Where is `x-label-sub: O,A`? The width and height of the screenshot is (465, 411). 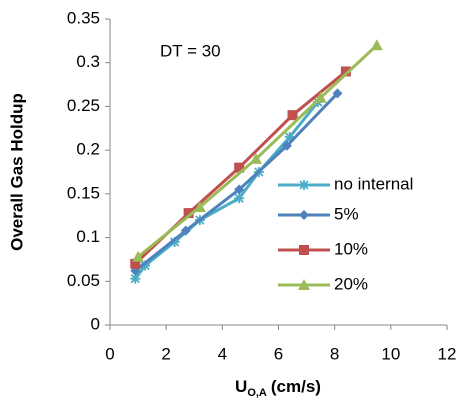
x-label-sub: O,A is located at coordinates (257, 393).